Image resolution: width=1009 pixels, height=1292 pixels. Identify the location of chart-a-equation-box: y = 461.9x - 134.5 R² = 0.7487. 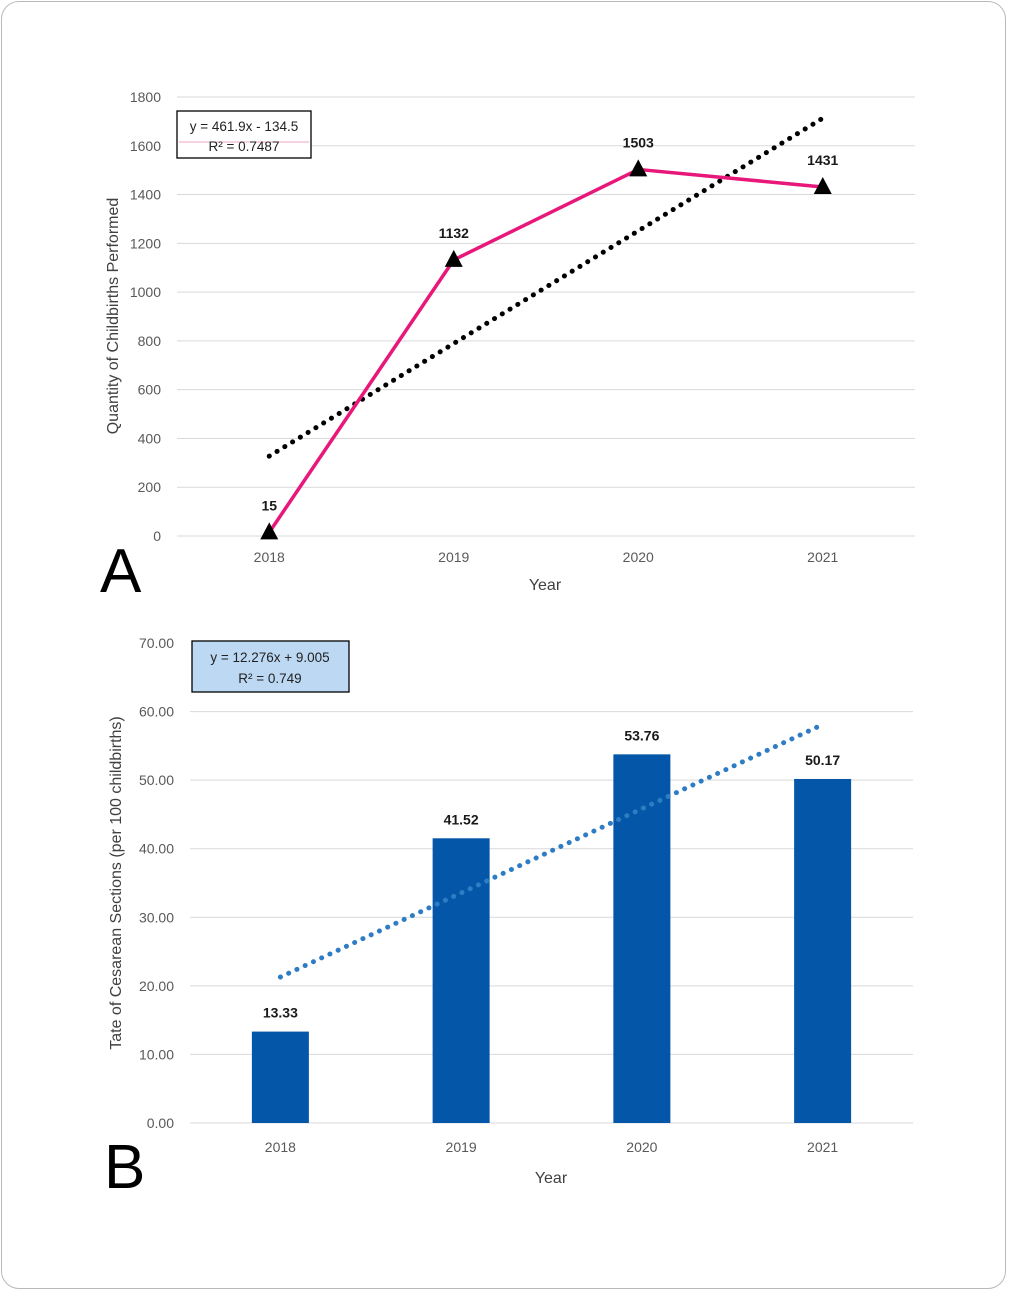
(244, 134).